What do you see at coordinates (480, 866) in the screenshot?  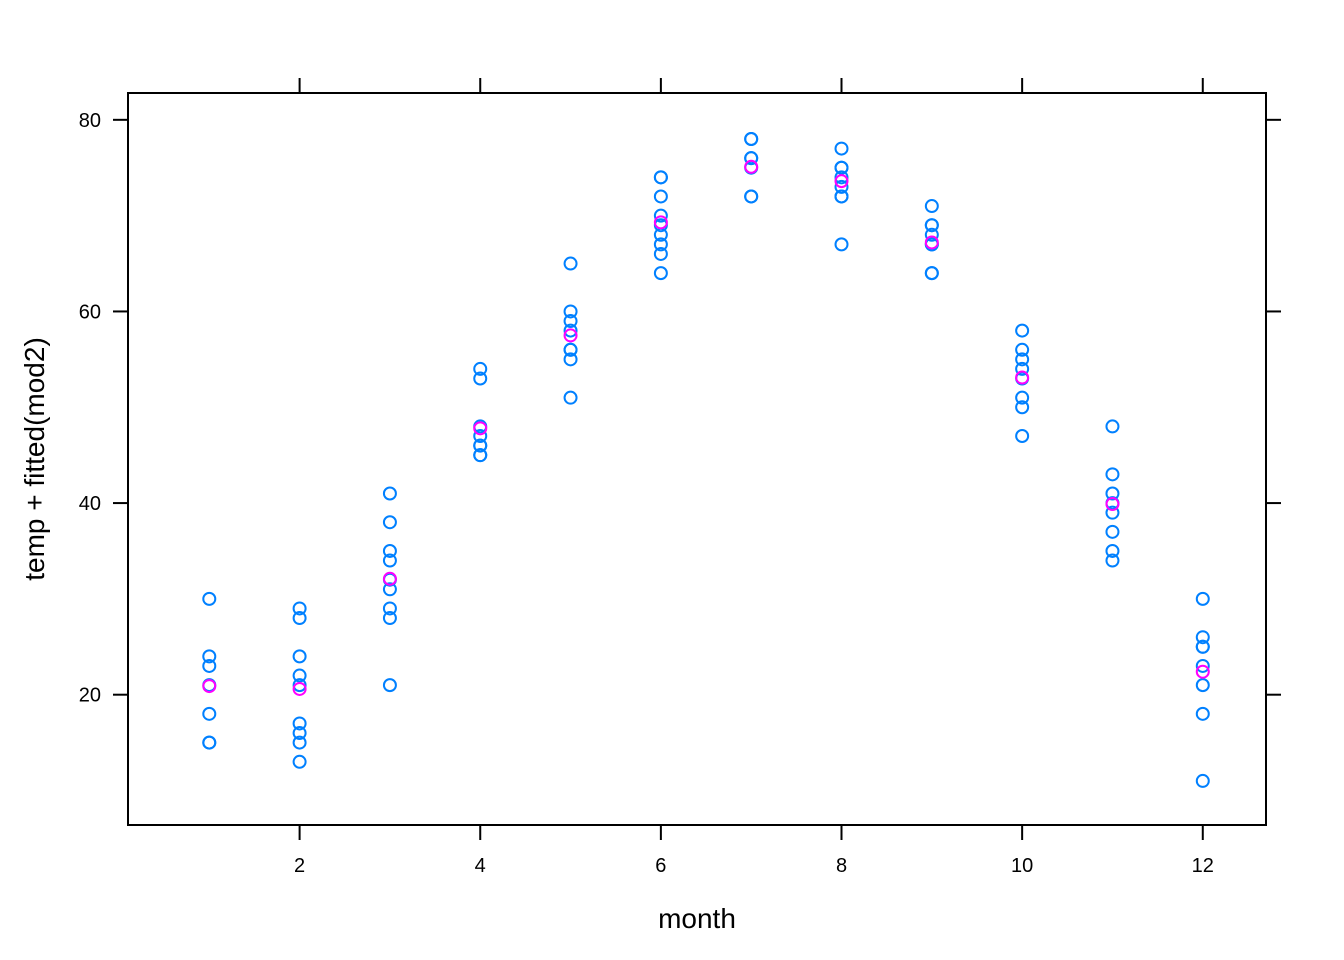 I see `x-tick-label: 4` at bounding box center [480, 866].